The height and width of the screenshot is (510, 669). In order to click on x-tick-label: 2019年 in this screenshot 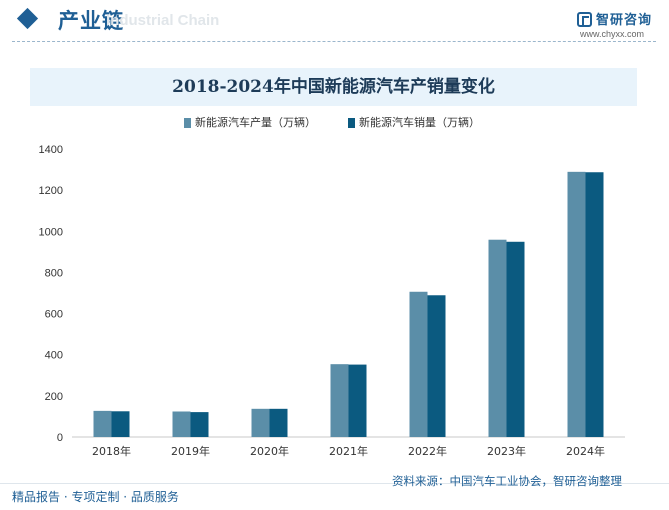, I will do `click(190, 451)`.